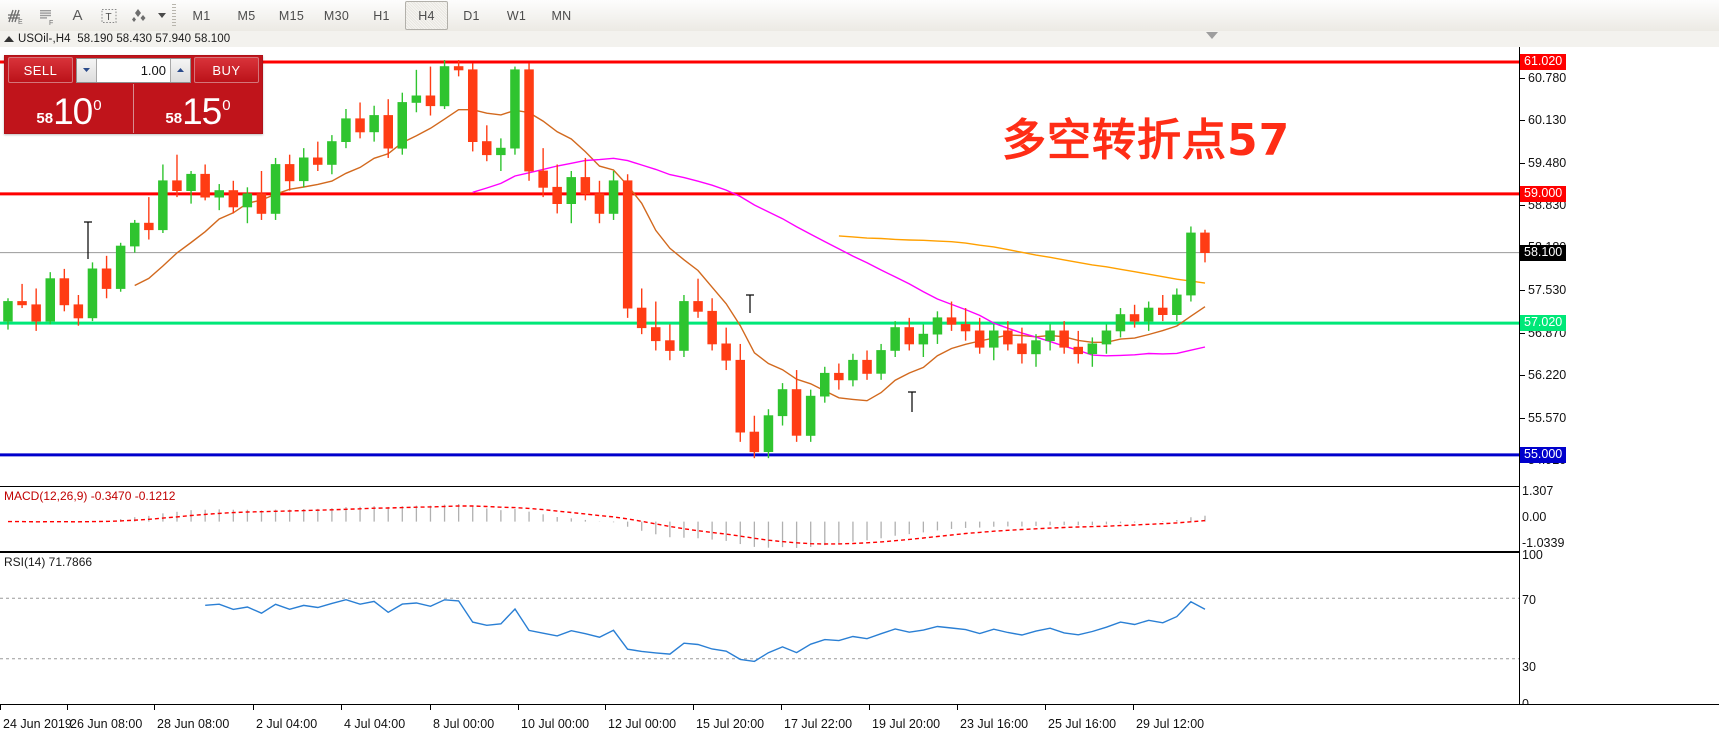 The height and width of the screenshot is (752, 1719). Describe the element at coordinates (246, 15) in the screenshot. I see `timeframe-m5: M5` at that location.